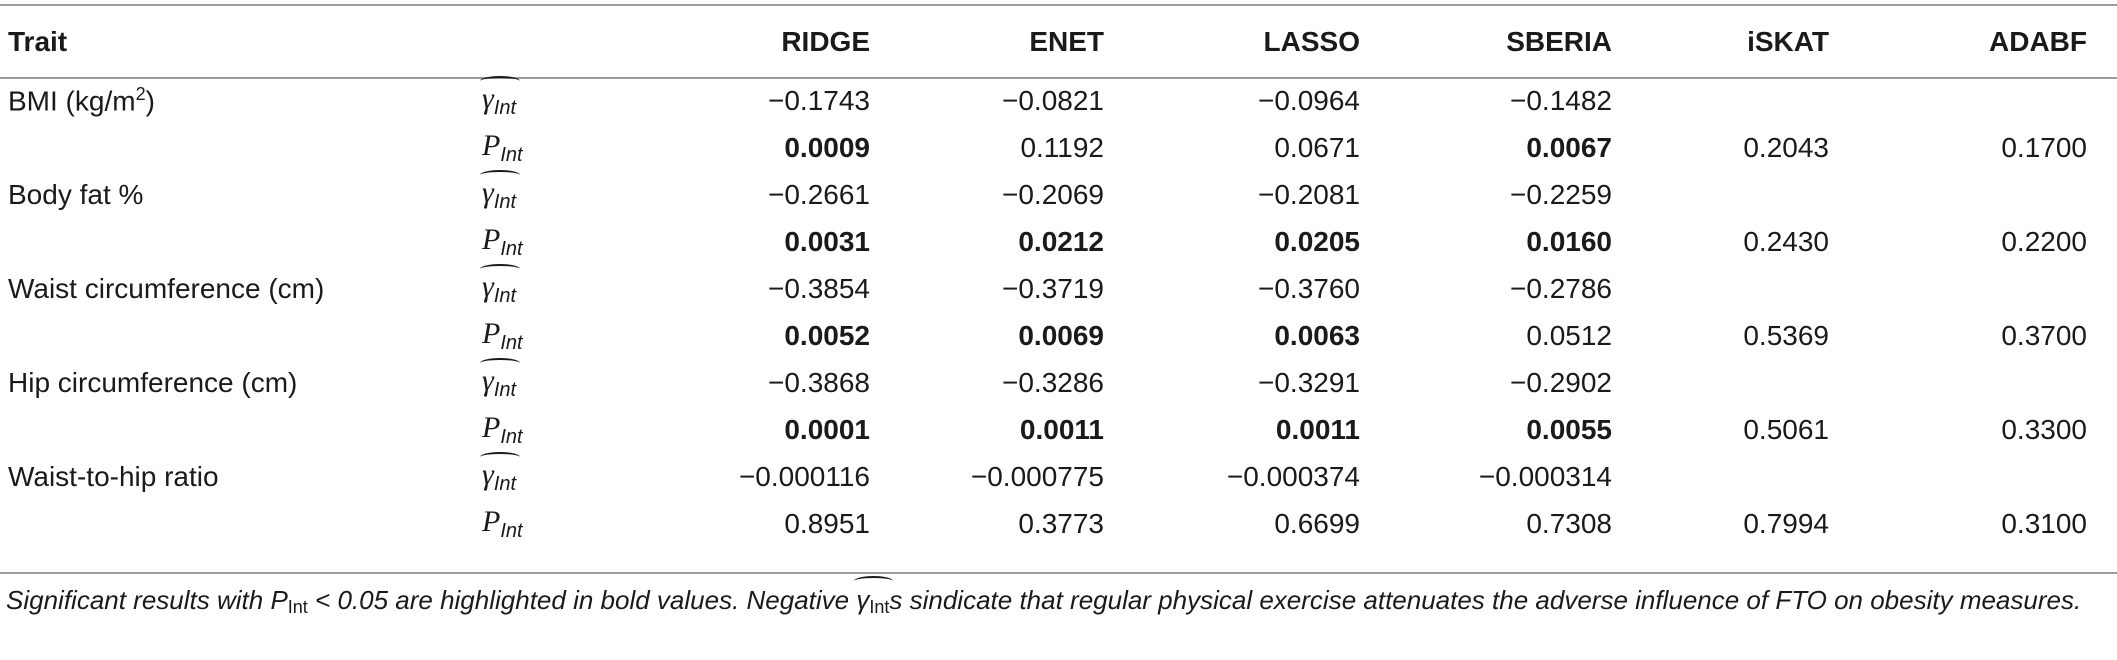  I want to click on trait-label: Waist circumference (cm), so click(166, 288).